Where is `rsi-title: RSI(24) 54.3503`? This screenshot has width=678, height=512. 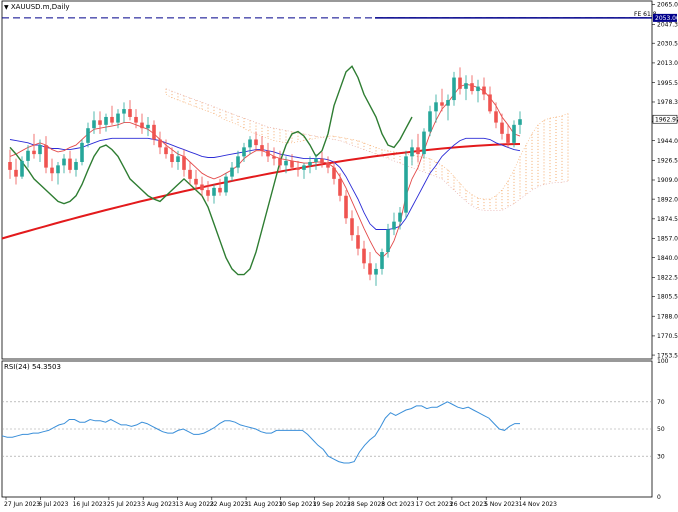 rsi-title: RSI(24) 54.3503 is located at coordinates (32, 367).